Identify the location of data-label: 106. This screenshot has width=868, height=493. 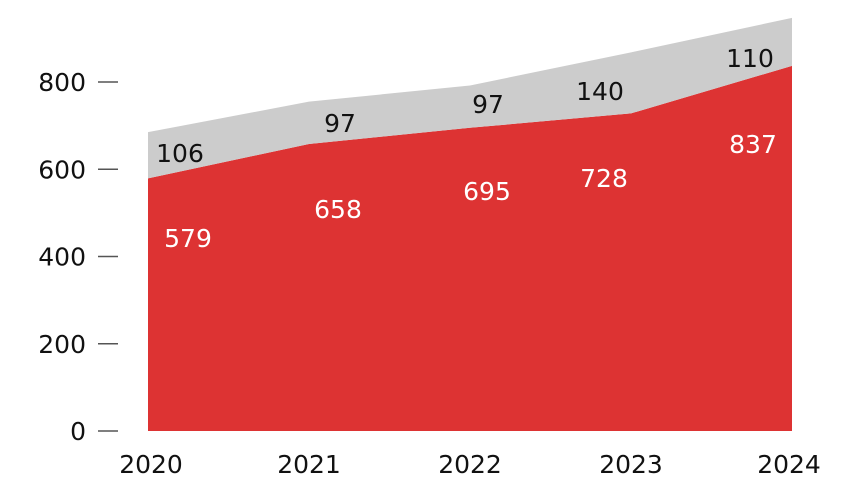
(180, 153).